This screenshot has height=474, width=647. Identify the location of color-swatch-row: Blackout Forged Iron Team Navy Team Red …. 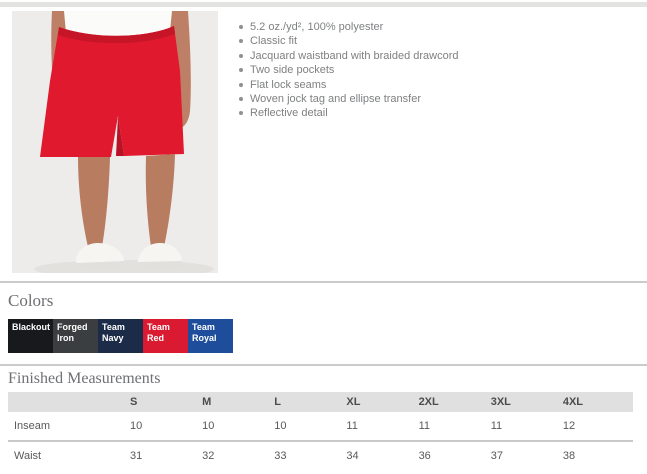
(120, 336).